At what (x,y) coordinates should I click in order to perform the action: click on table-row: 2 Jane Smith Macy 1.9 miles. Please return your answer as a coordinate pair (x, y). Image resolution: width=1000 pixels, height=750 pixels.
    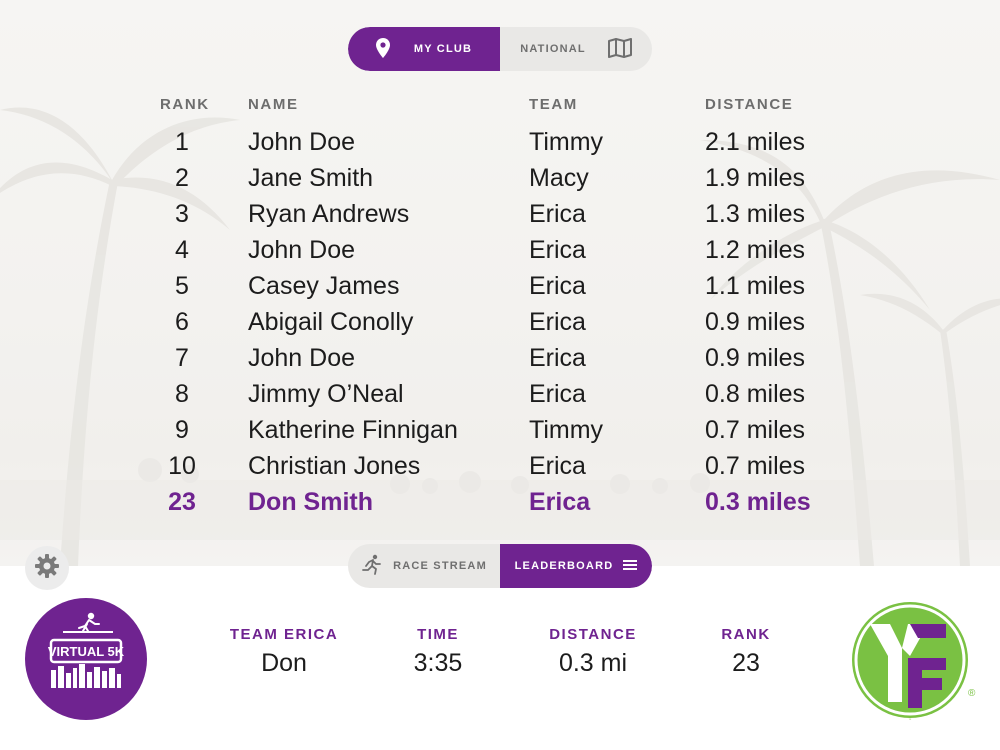
    Looking at the image, I should click on (500, 174).